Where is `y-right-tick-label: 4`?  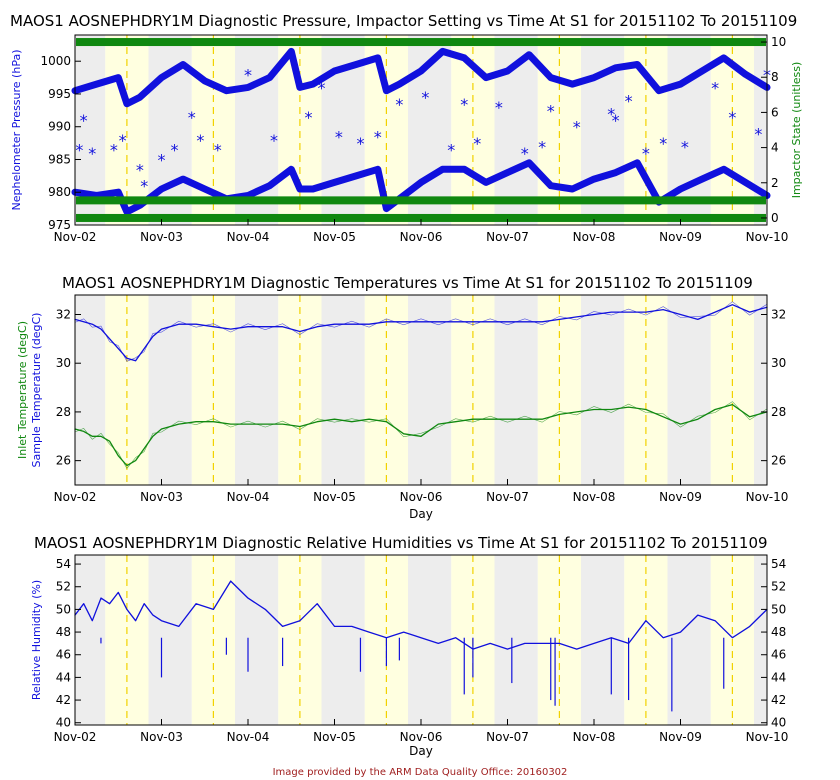
y-right-tick-label: 4 is located at coordinates (775, 148).